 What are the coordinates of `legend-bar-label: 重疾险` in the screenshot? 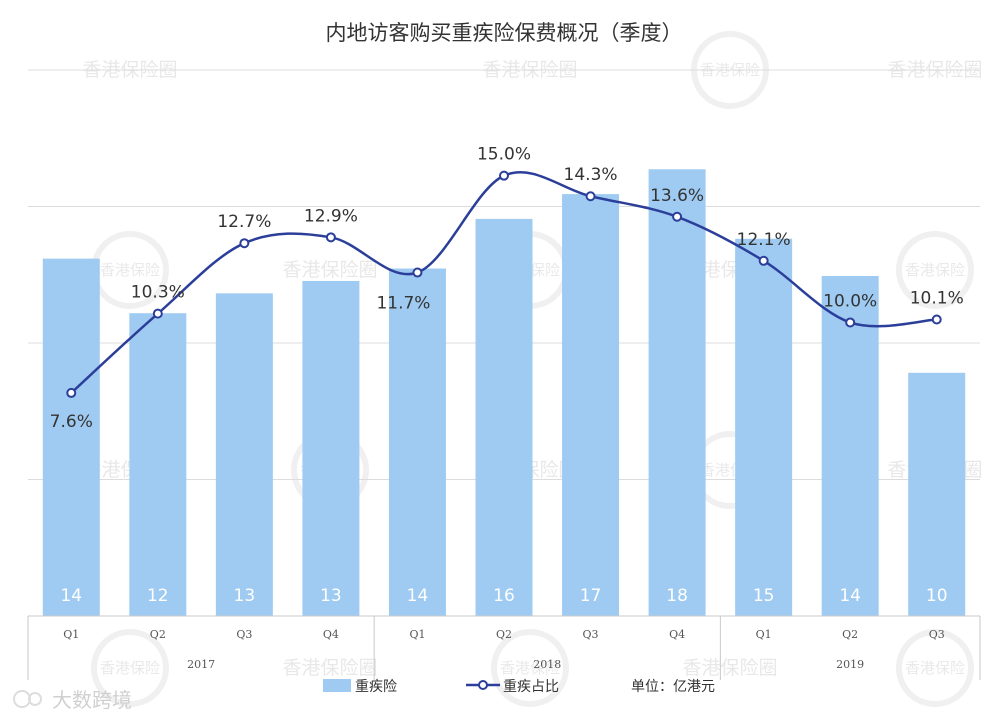 It's located at (376, 687).